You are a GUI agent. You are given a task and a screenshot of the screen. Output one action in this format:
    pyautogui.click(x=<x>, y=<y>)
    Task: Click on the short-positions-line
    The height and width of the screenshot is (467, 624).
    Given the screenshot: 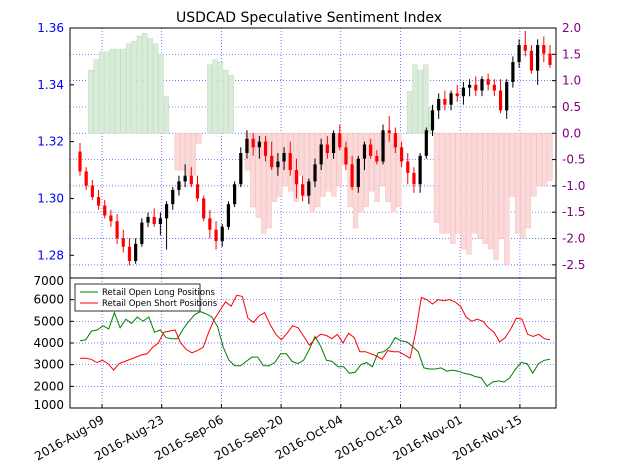 What is the action you would take?
    pyautogui.click(x=315, y=332)
    